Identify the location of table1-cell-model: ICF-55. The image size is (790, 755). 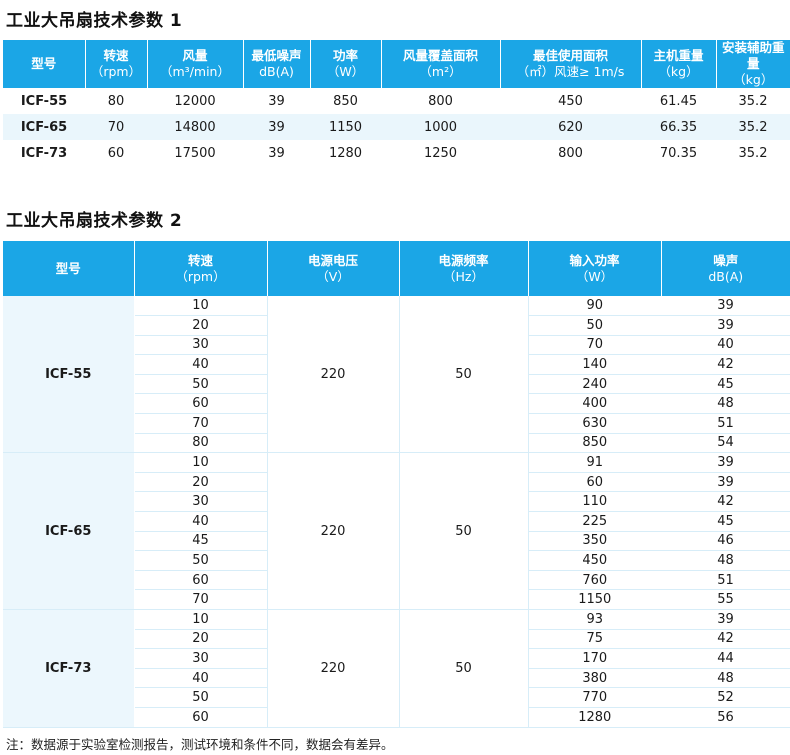
(44, 101).